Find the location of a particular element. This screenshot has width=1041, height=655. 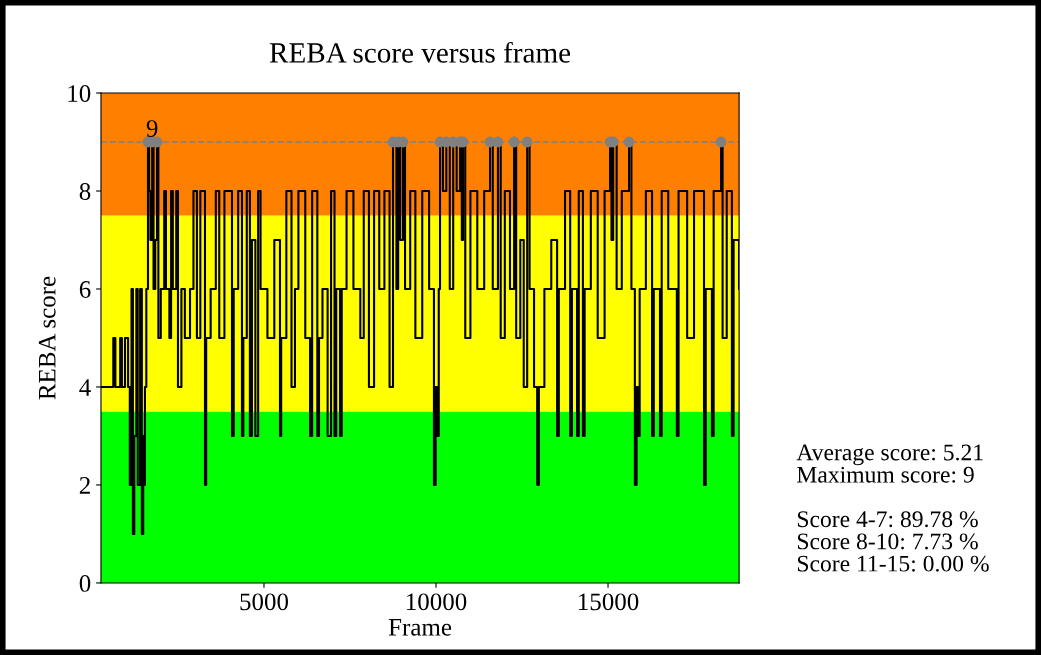

x-tick-label: 15000 is located at coordinates (608, 602).